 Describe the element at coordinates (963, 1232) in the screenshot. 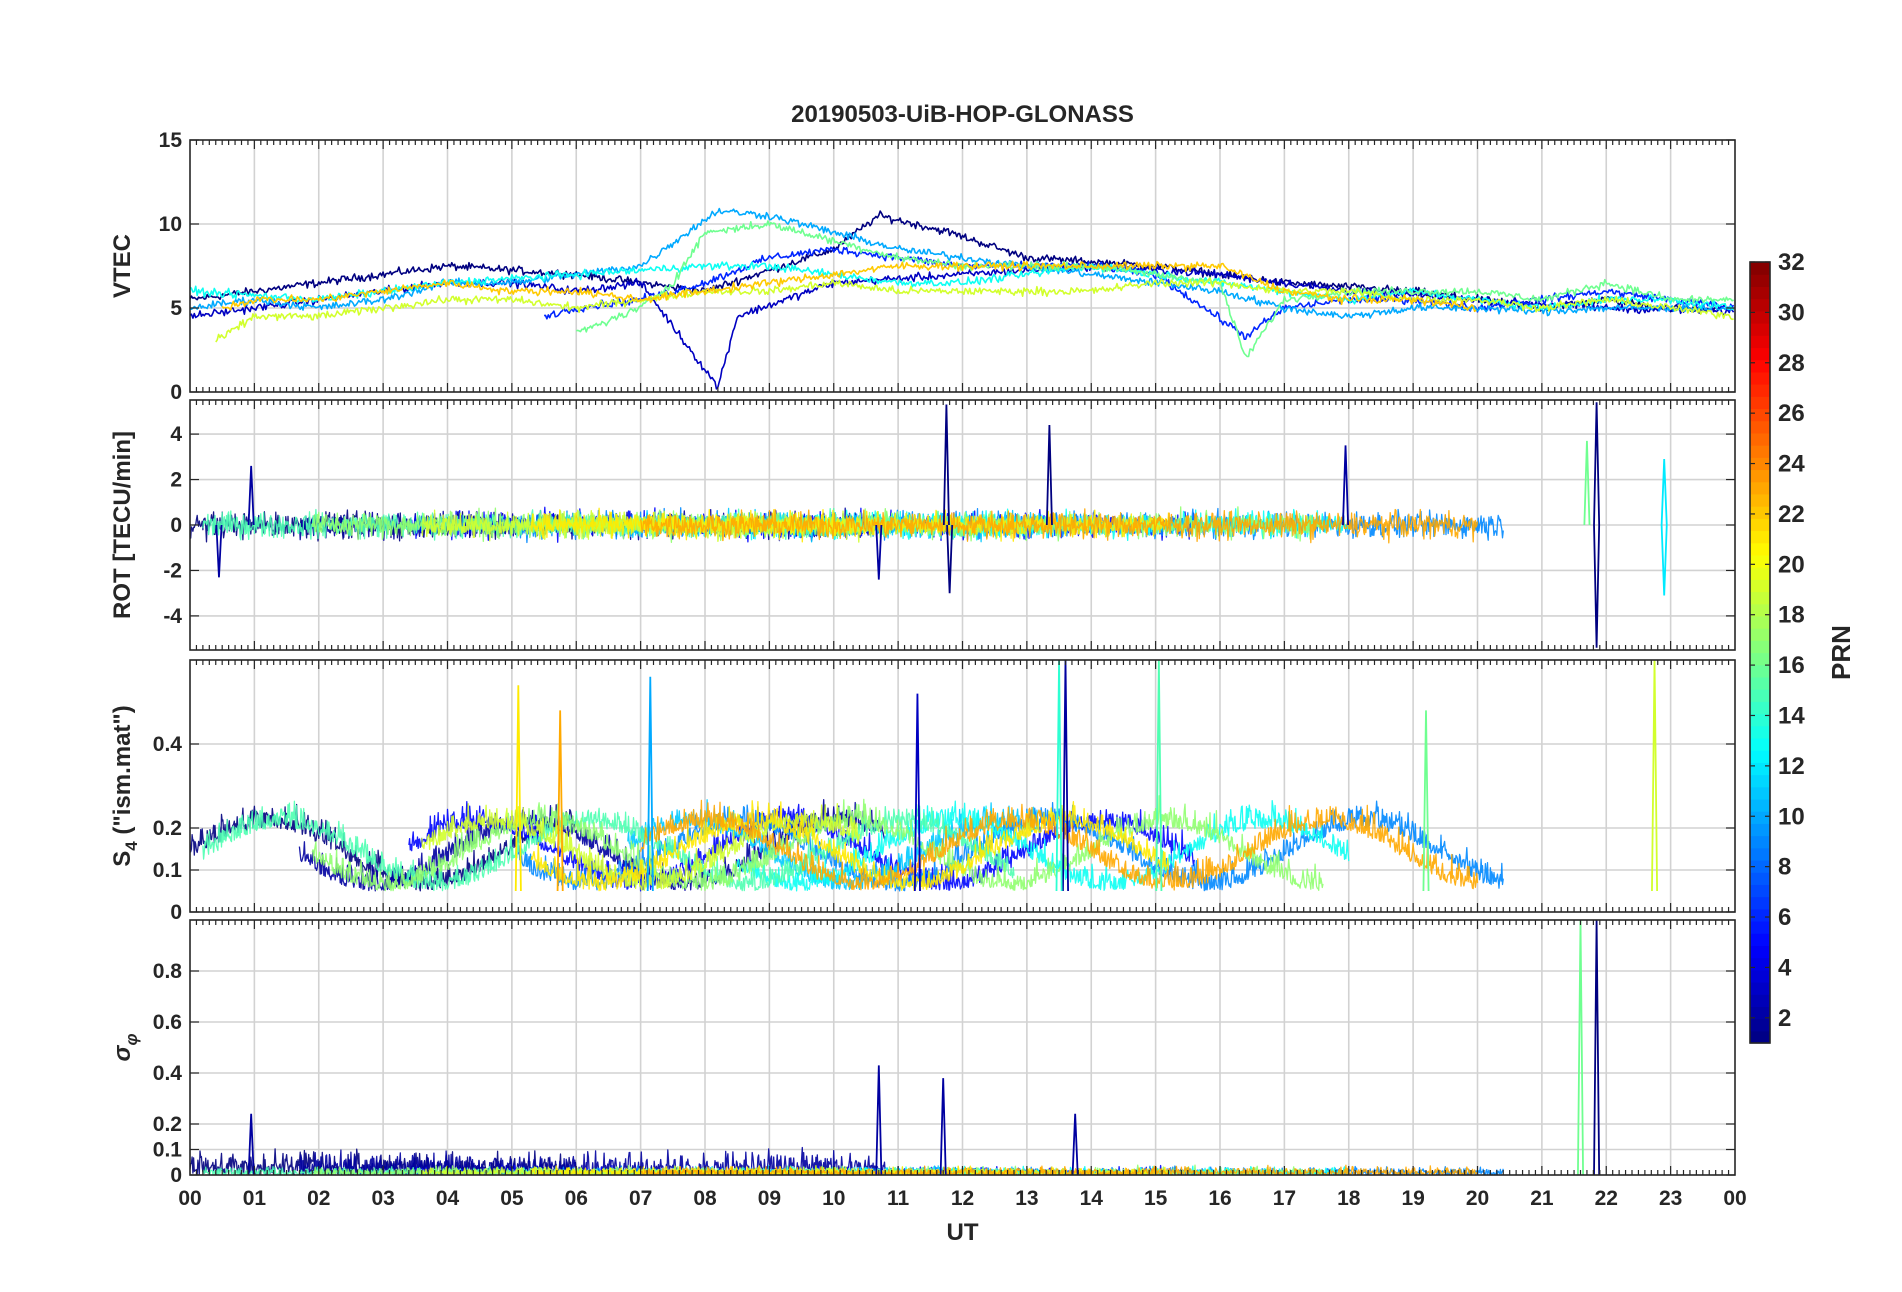

I see `x-axis-label: UT` at that location.